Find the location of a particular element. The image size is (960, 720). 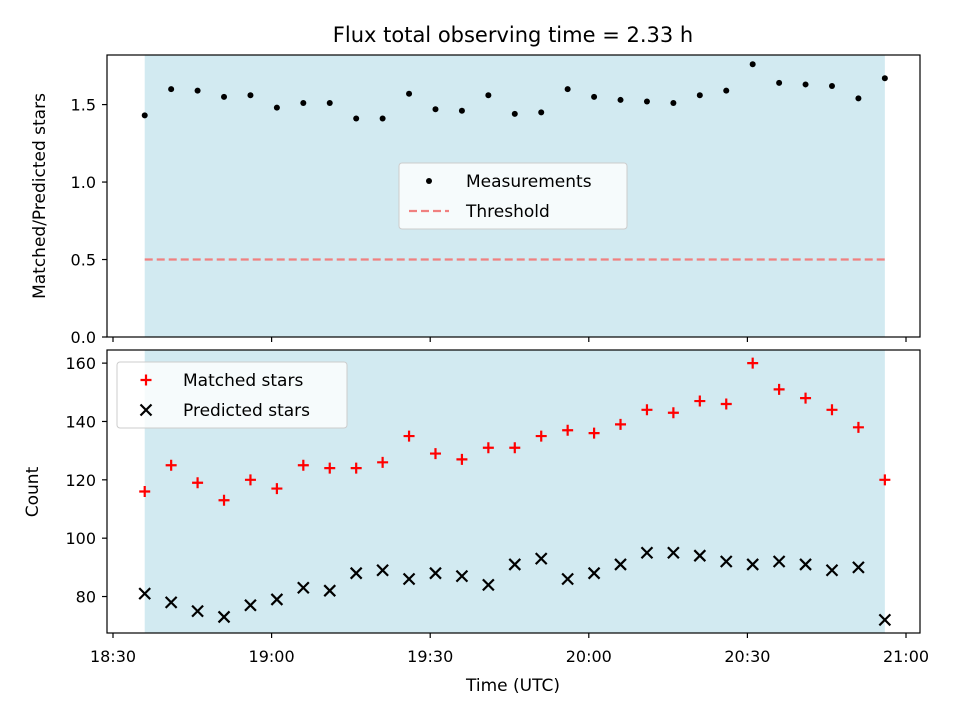

top-legend: Measurements Threshold is located at coordinates (513, 196).